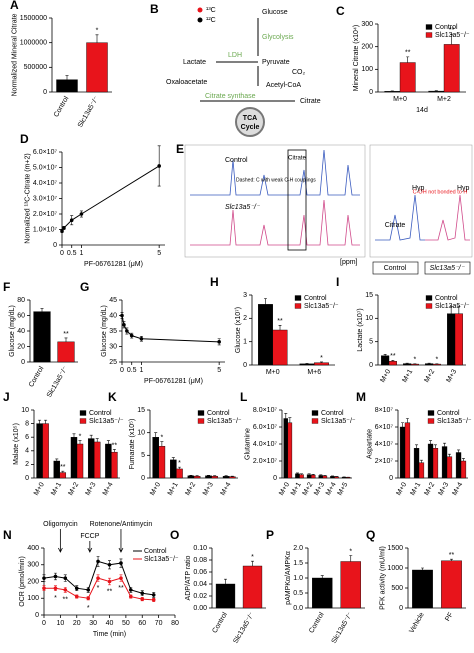 The width and height of the screenshot is (474, 653). Describe the element at coordinates (250, 127) in the screenshot. I see `node: Cycle` at that location.